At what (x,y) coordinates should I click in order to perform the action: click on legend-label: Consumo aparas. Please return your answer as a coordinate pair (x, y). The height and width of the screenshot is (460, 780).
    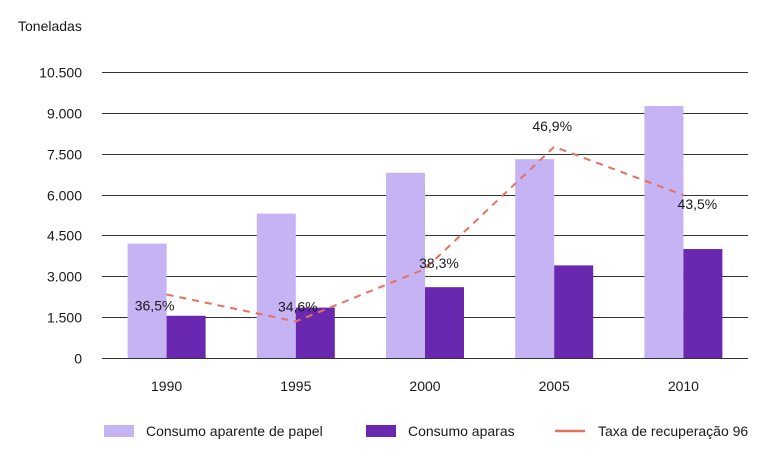
    Looking at the image, I should click on (461, 431).